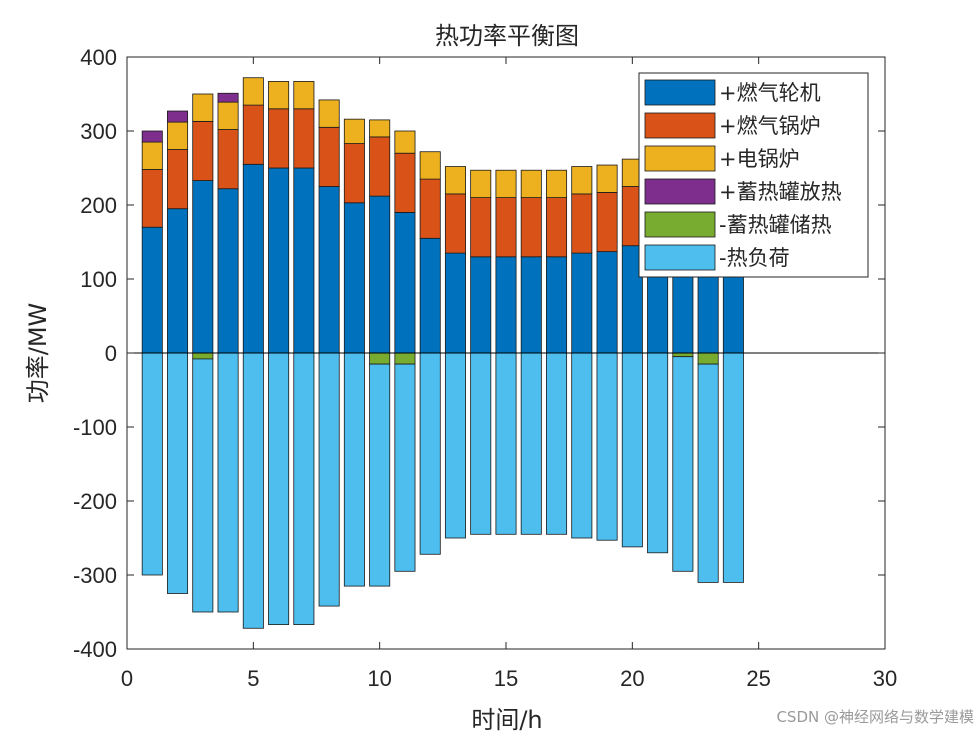  Describe the element at coordinates (253, 258) in the screenshot. I see `bar-1-t5` at that location.